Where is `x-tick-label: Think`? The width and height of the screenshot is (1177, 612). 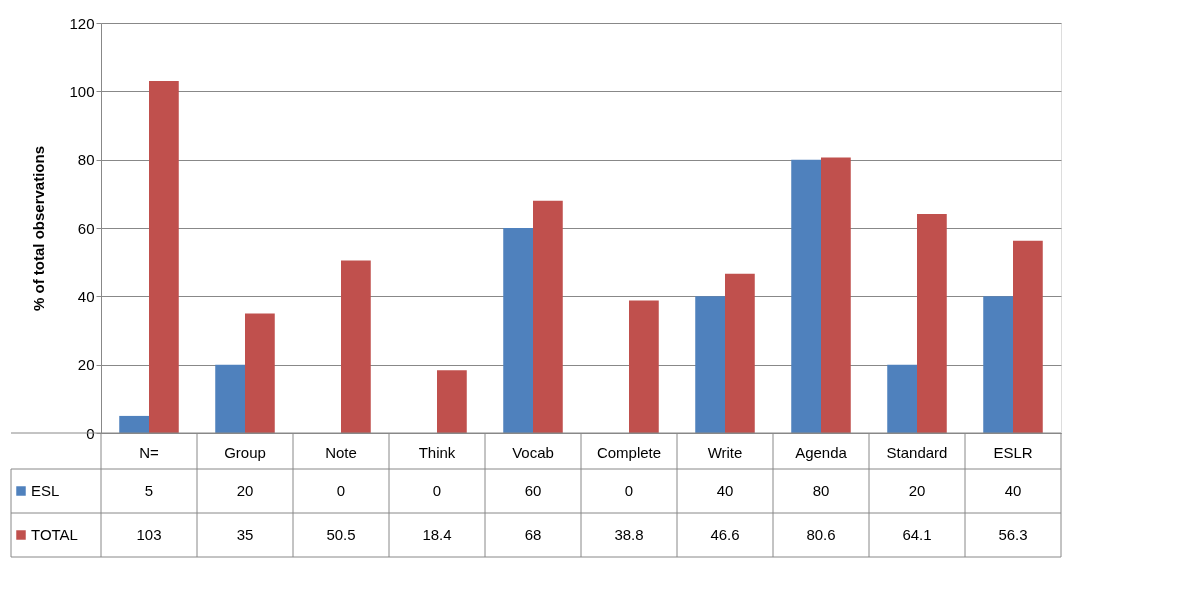
x-tick-label: Think is located at coordinates (437, 452).